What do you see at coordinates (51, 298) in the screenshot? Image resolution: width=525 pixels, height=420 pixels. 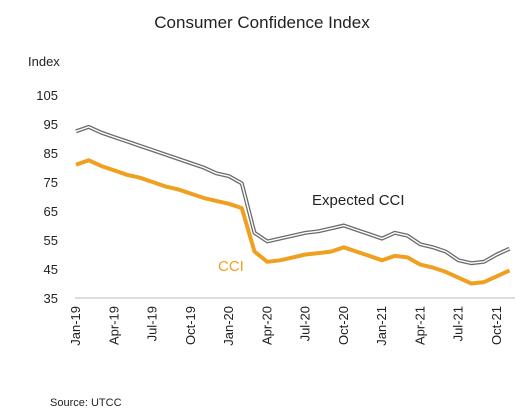 I see `y-tick-label: 35` at bounding box center [51, 298].